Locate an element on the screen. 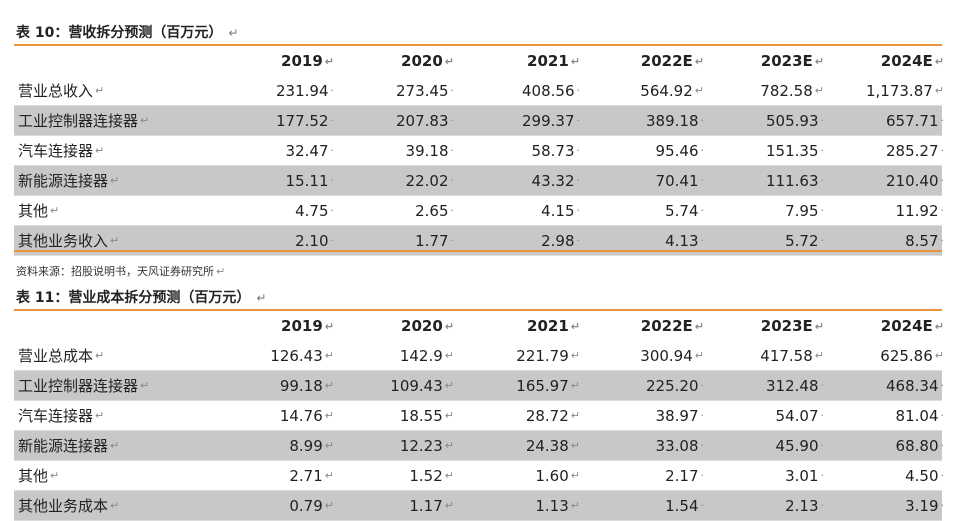 This screenshot has height=521, width=956. cell-value: 8.57 is located at coordinates (922, 240).